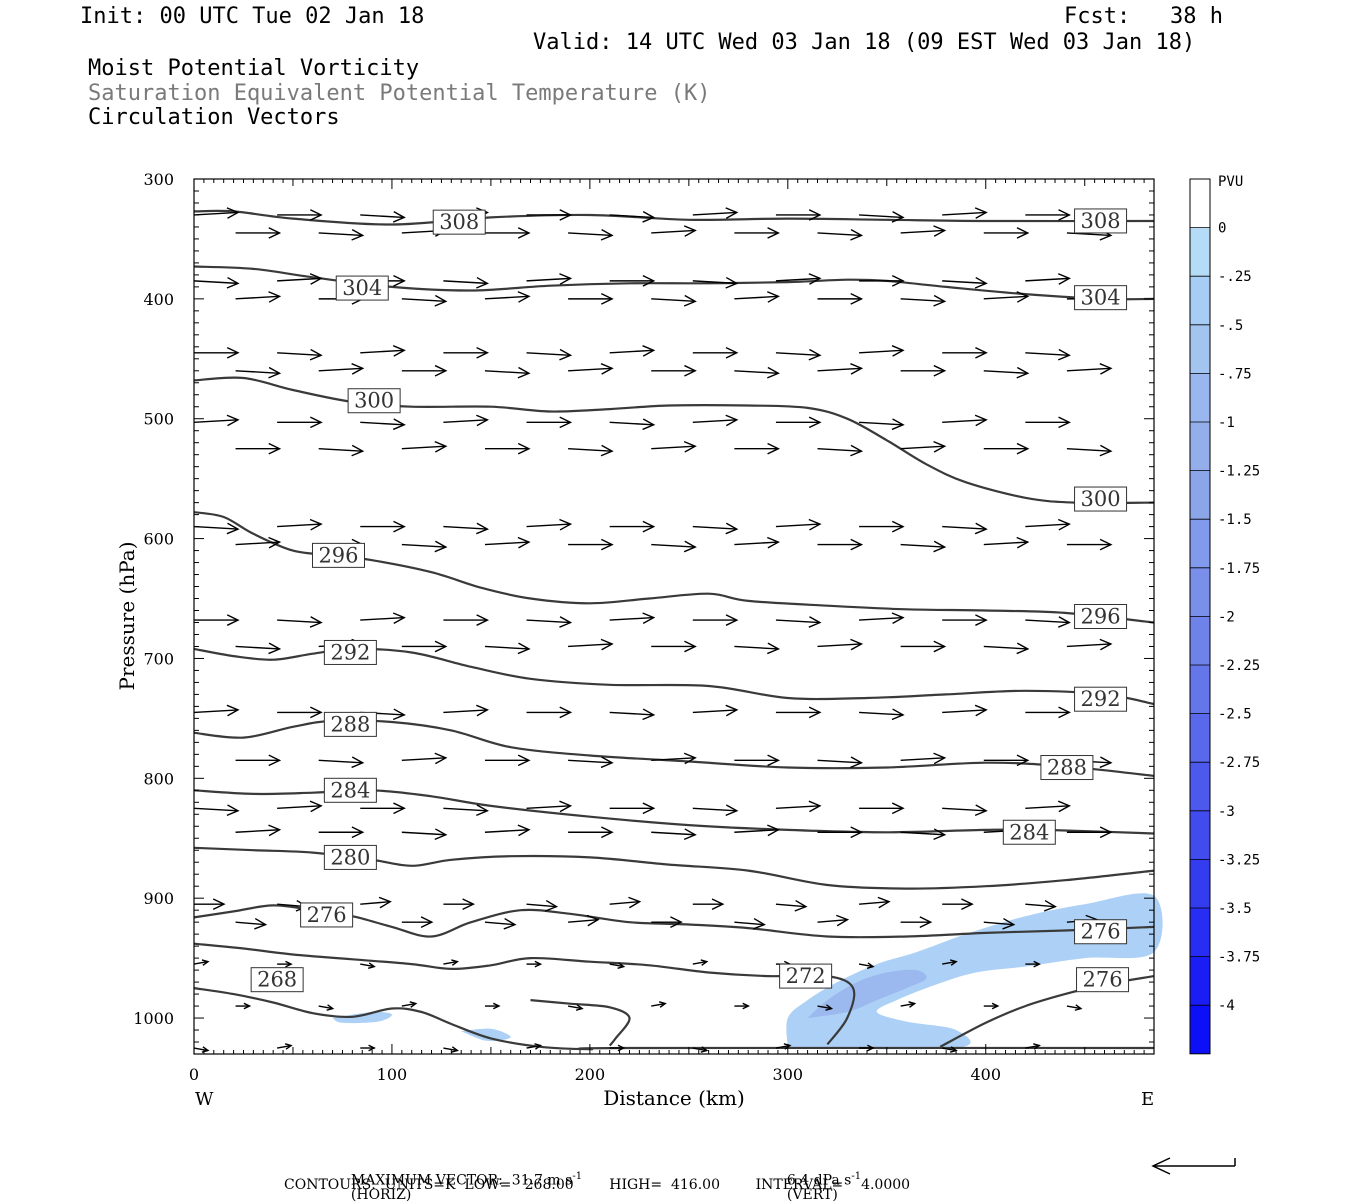 This screenshot has width=1350, height=1203. What do you see at coordinates (1239, 860) in the screenshot?
I see `colorbar-level-label: -3.25` at bounding box center [1239, 860].